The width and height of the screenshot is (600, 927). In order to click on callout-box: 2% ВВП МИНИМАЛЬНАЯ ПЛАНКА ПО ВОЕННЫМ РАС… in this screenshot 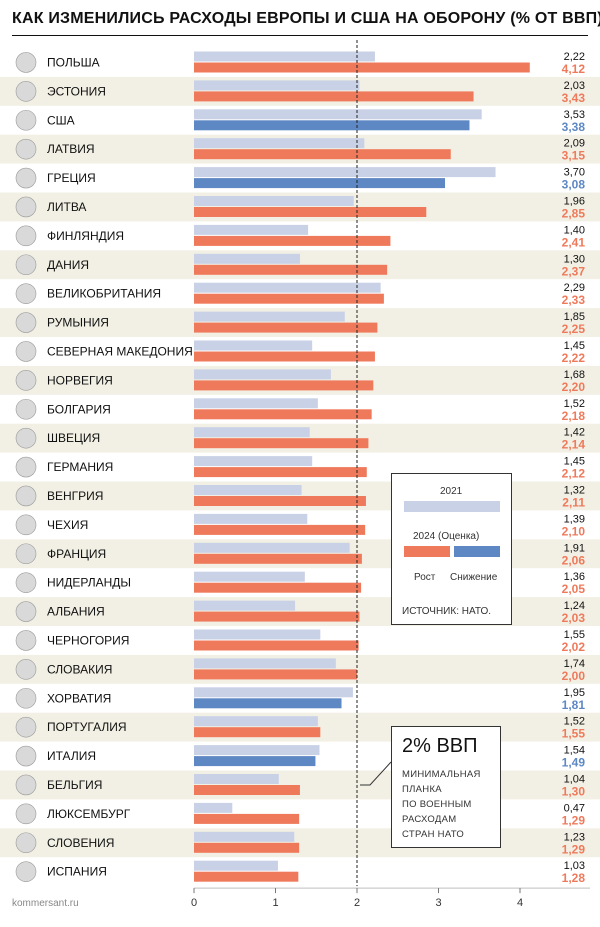, I will do `click(446, 787)`.